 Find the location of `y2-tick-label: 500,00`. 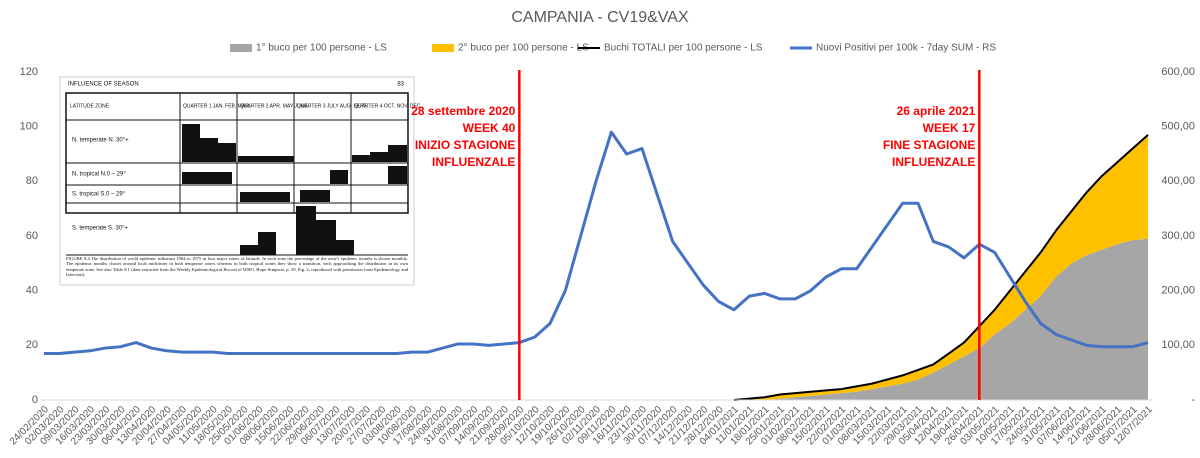

y2-tick-label: 500,00 is located at coordinates (1178, 127).